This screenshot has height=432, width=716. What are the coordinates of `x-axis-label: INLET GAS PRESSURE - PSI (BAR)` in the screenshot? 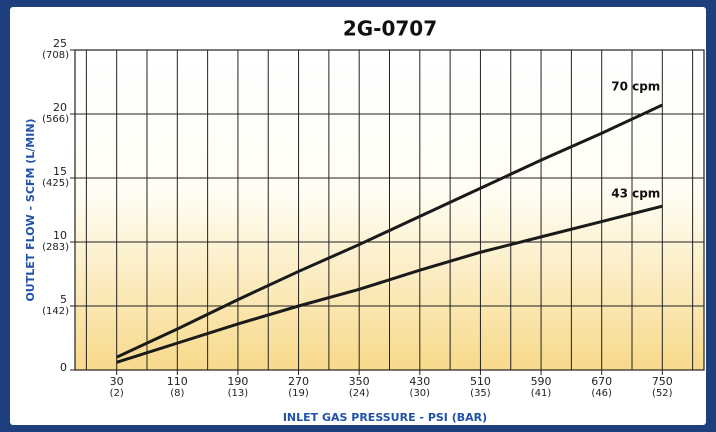 It's located at (385, 417).